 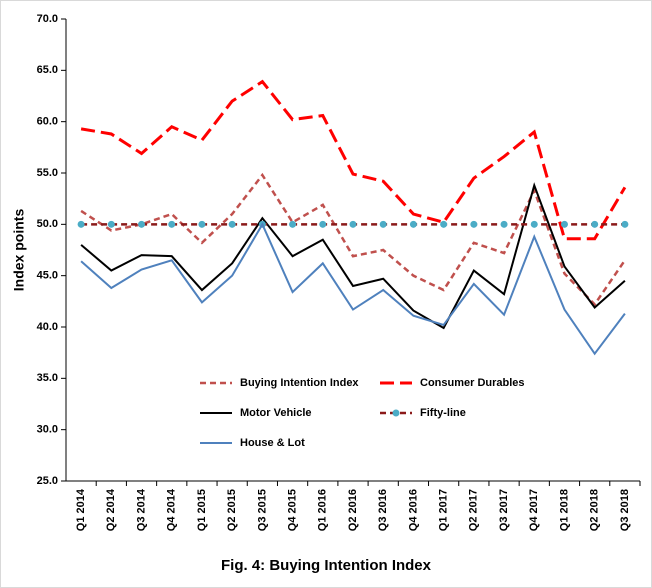 What do you see at coordinates (413, 510) in the screenshot?
I see `x-tick-label: Q4 2016` at bounding box center [413, 510].